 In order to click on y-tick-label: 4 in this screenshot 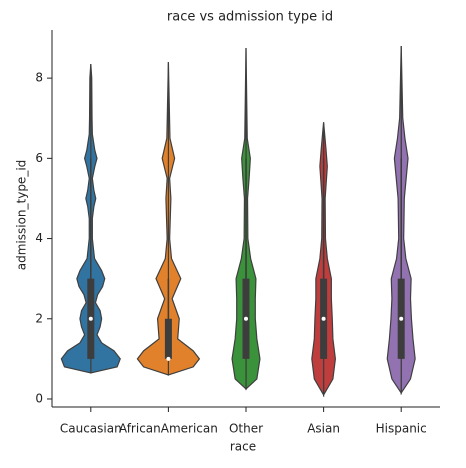, I will do `click(39, 238)`.